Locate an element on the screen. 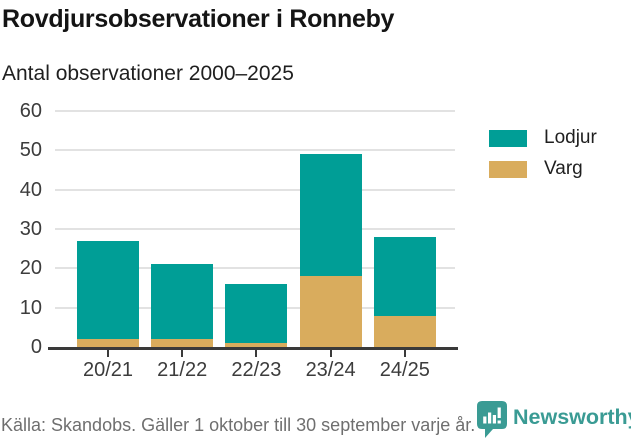 The width and height of the screenshot is (631, 444). legend-label-lodjur: Lodjur is located at coordinates (570, 137).